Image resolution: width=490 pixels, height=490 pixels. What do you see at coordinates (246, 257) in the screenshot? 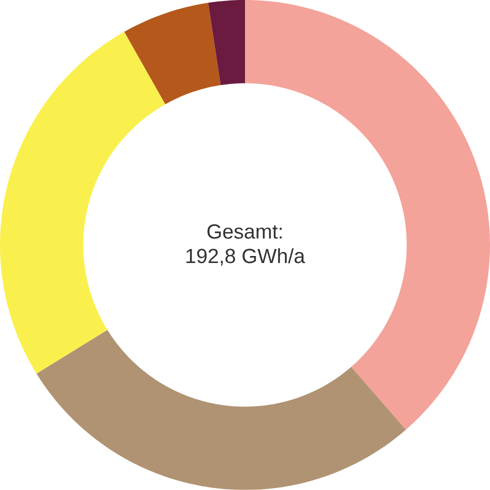
I see `text: 192,8 GWh/a` at bounding box center [246, 257].